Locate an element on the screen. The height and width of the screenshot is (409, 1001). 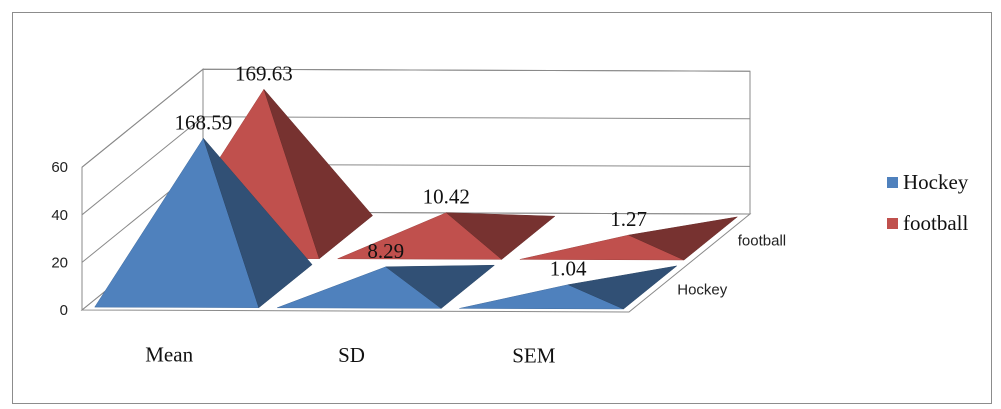
pyramid-football-mean-data-label: 169.63 is located at coordinates (264, 73).